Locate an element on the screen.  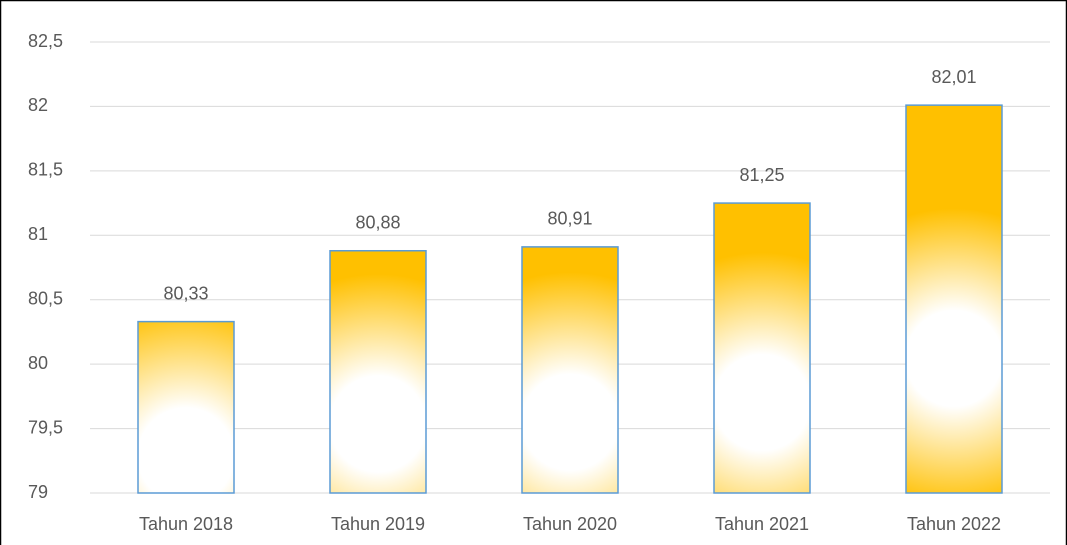
y-tick-label: 82,5 is located at coordinates (45, 41).